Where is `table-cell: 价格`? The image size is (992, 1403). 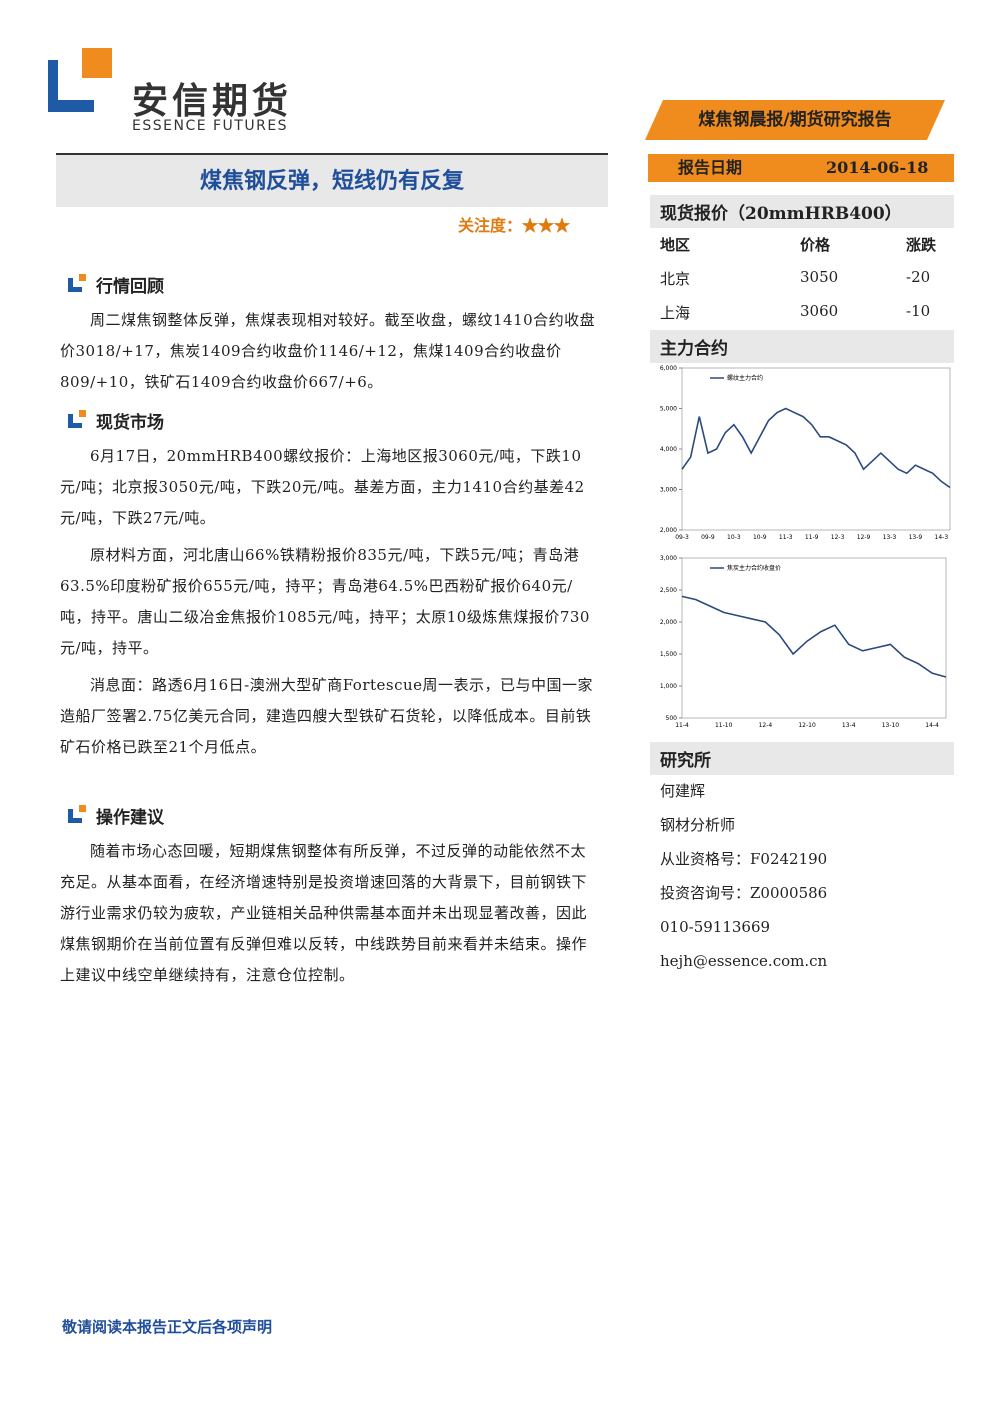 table-cell: 价格 is located at coordinates (815, 245).